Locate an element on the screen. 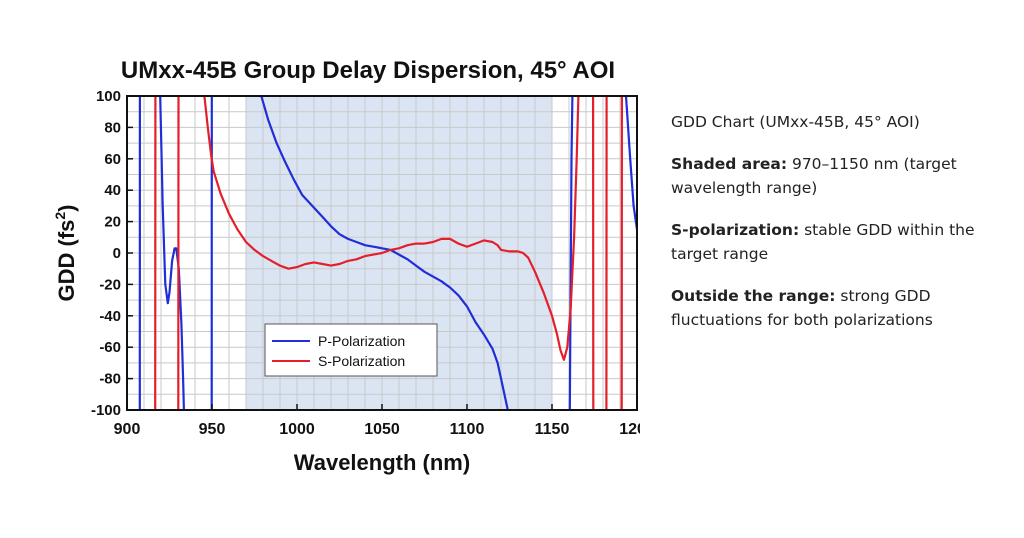  legend-box is located at coordinates (351, 350).